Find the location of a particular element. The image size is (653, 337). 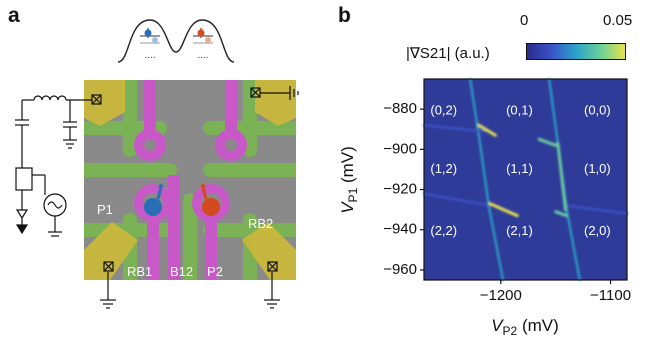

gate-label-rb2: RB2 is located at coordinates (260, 223).